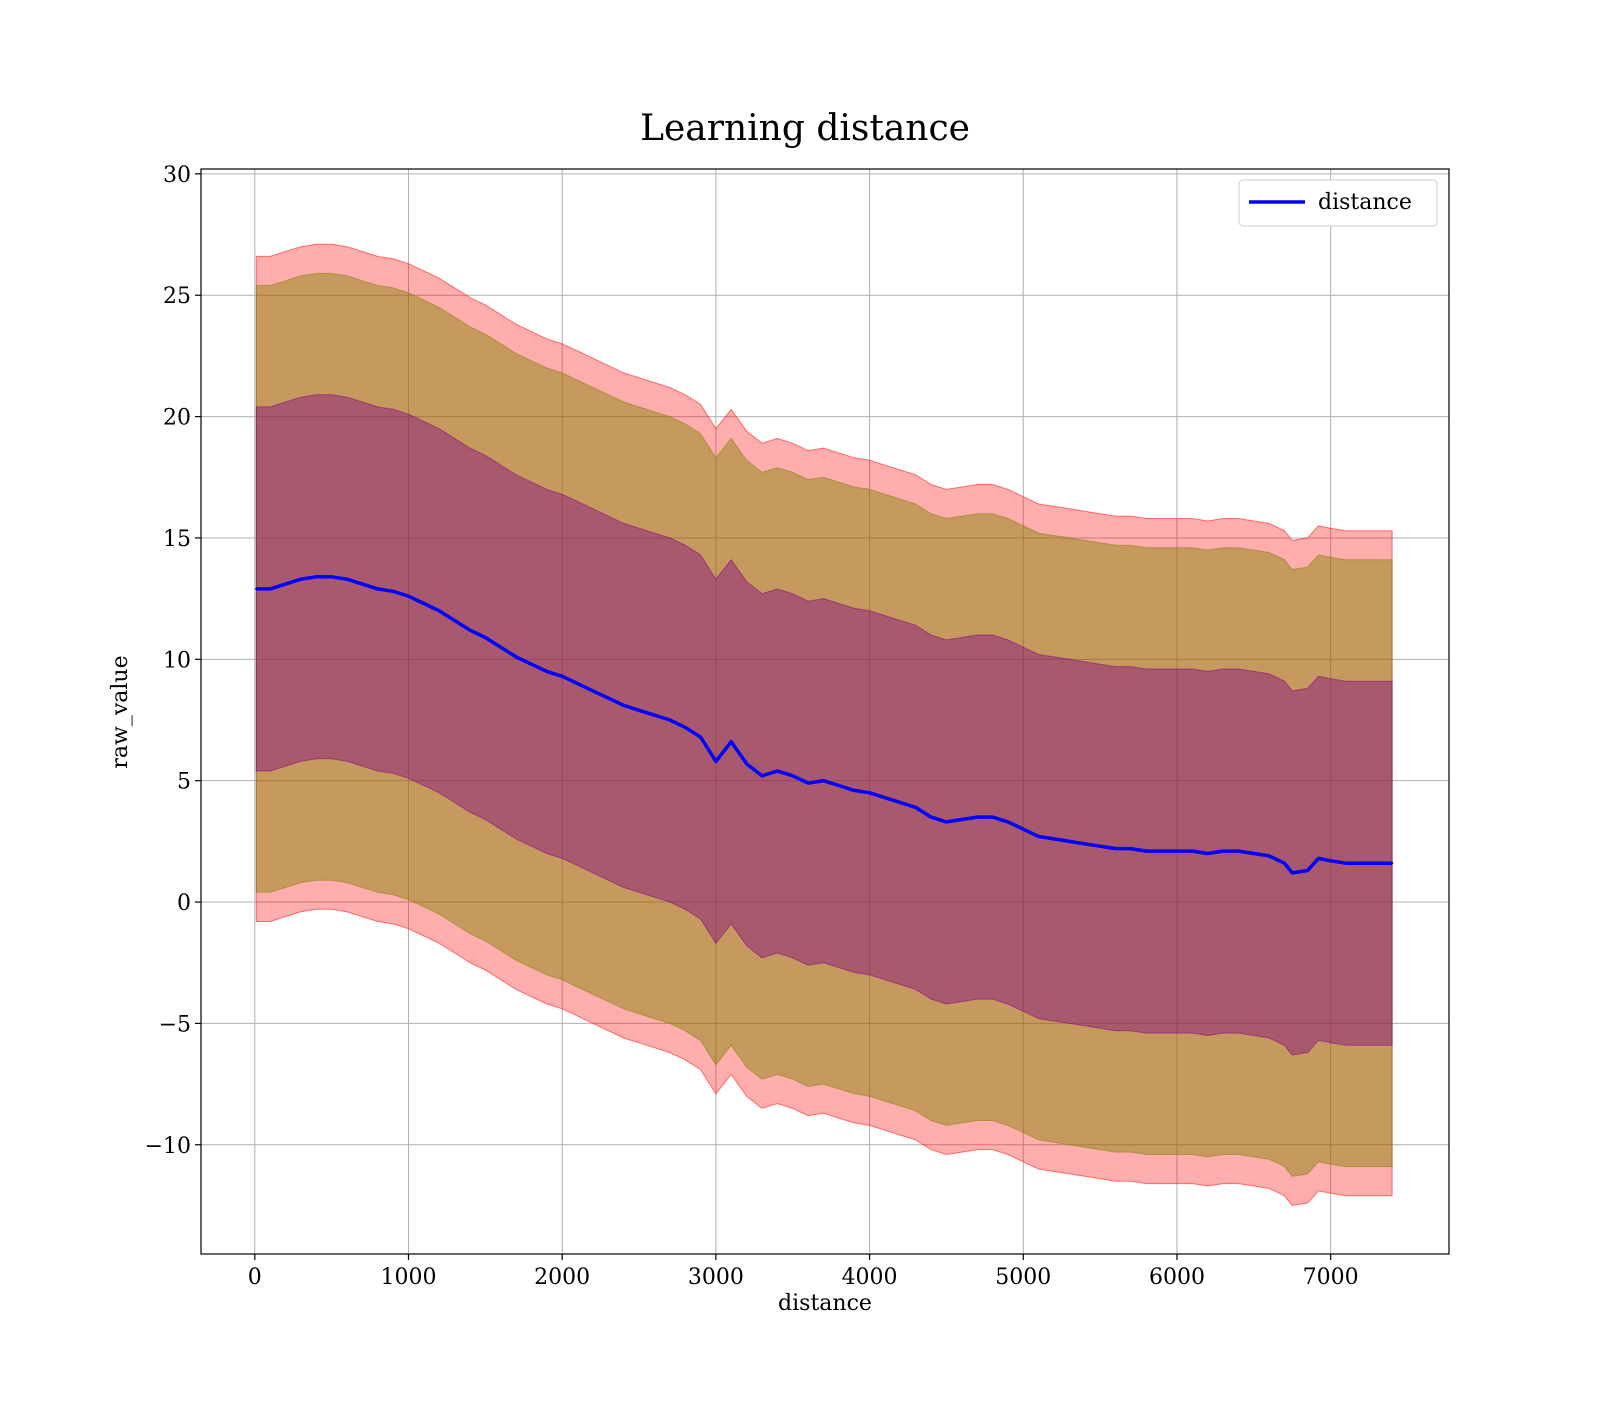  I want to click on x-tick-label-1: 1000, so click(408, 1277).